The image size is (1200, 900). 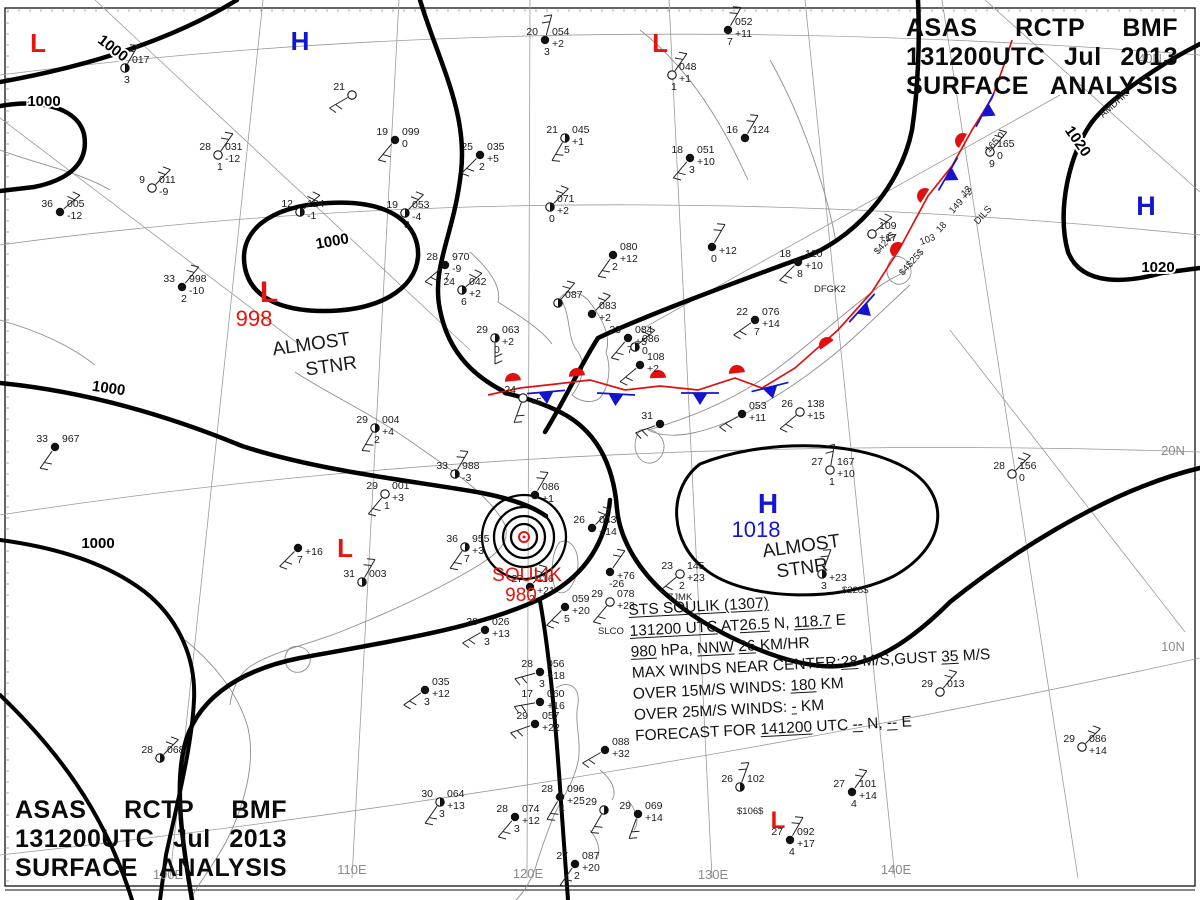 I want to click on station-value: 054, so click(x=561, y=32).